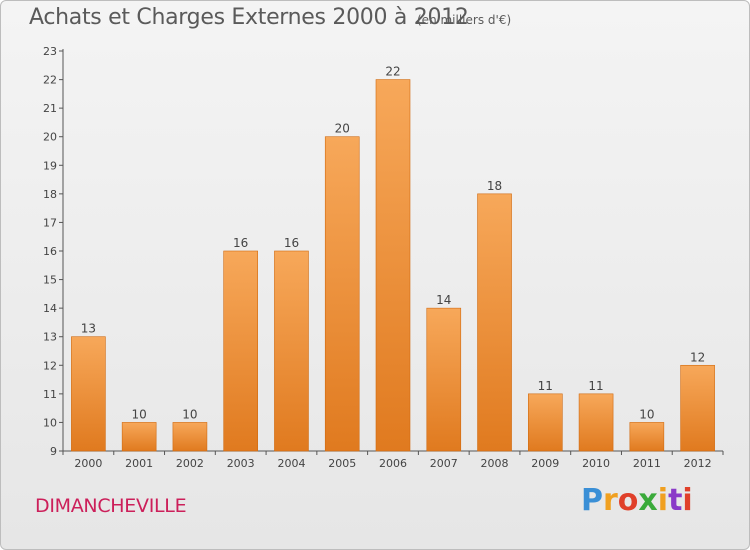 The width and height of the screenshot is (750, 550). I want to click on y-tick-label: 19, so click(50, 165).